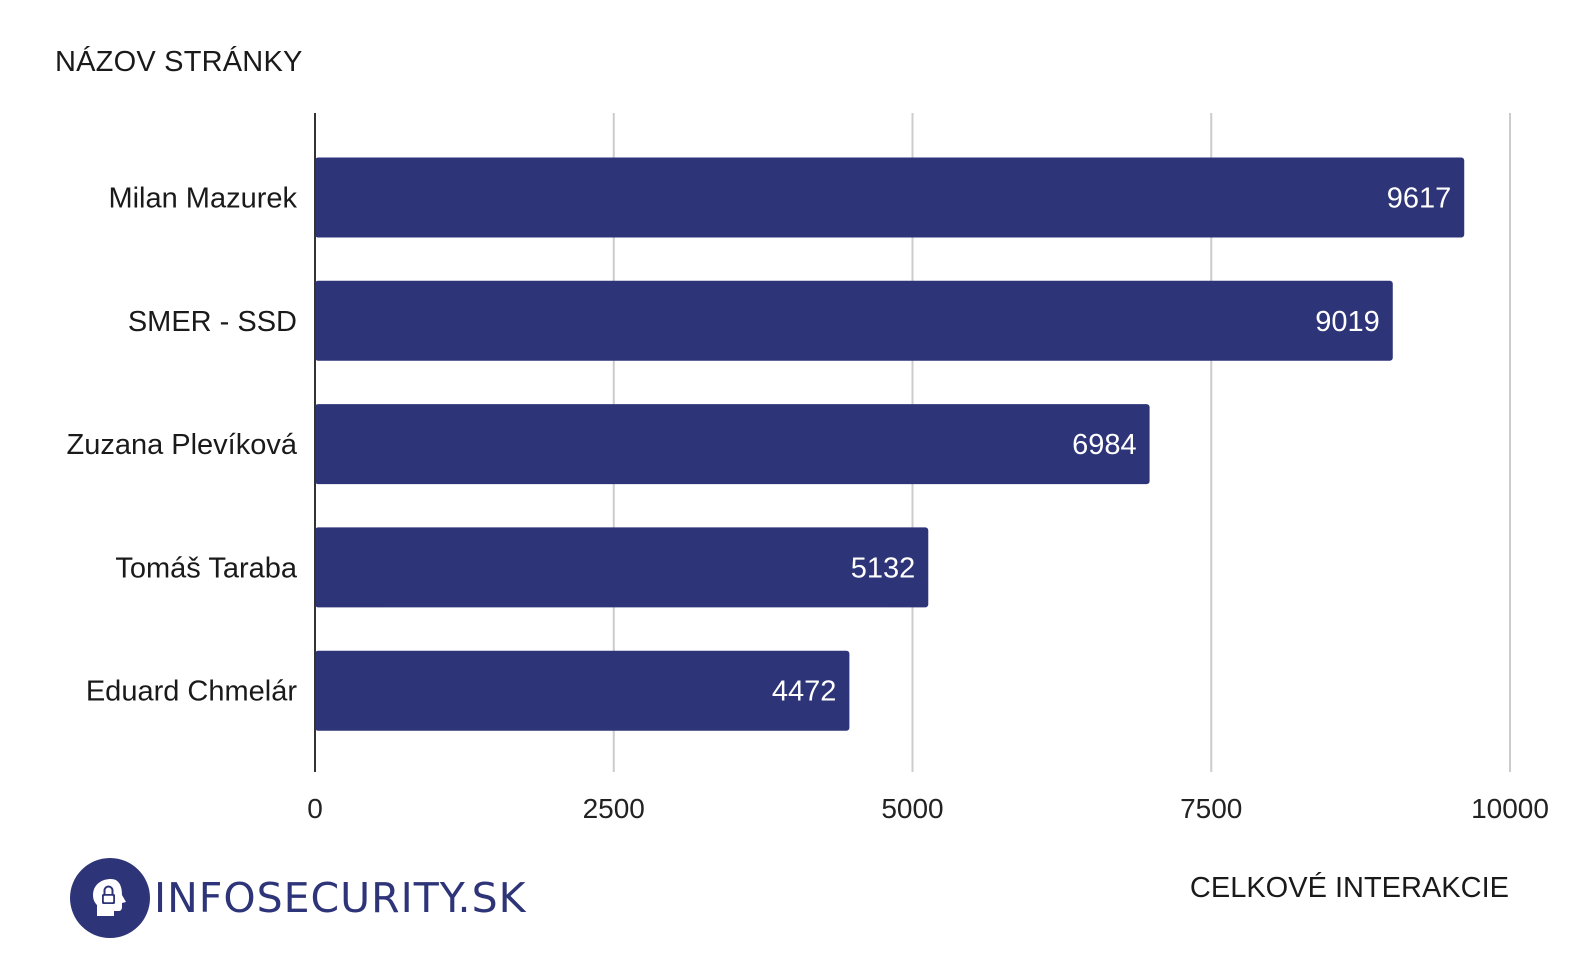 The height and width of the screenshot is (976, 1592). I want to click on x-tick-label: 2500, so click(614, 808).